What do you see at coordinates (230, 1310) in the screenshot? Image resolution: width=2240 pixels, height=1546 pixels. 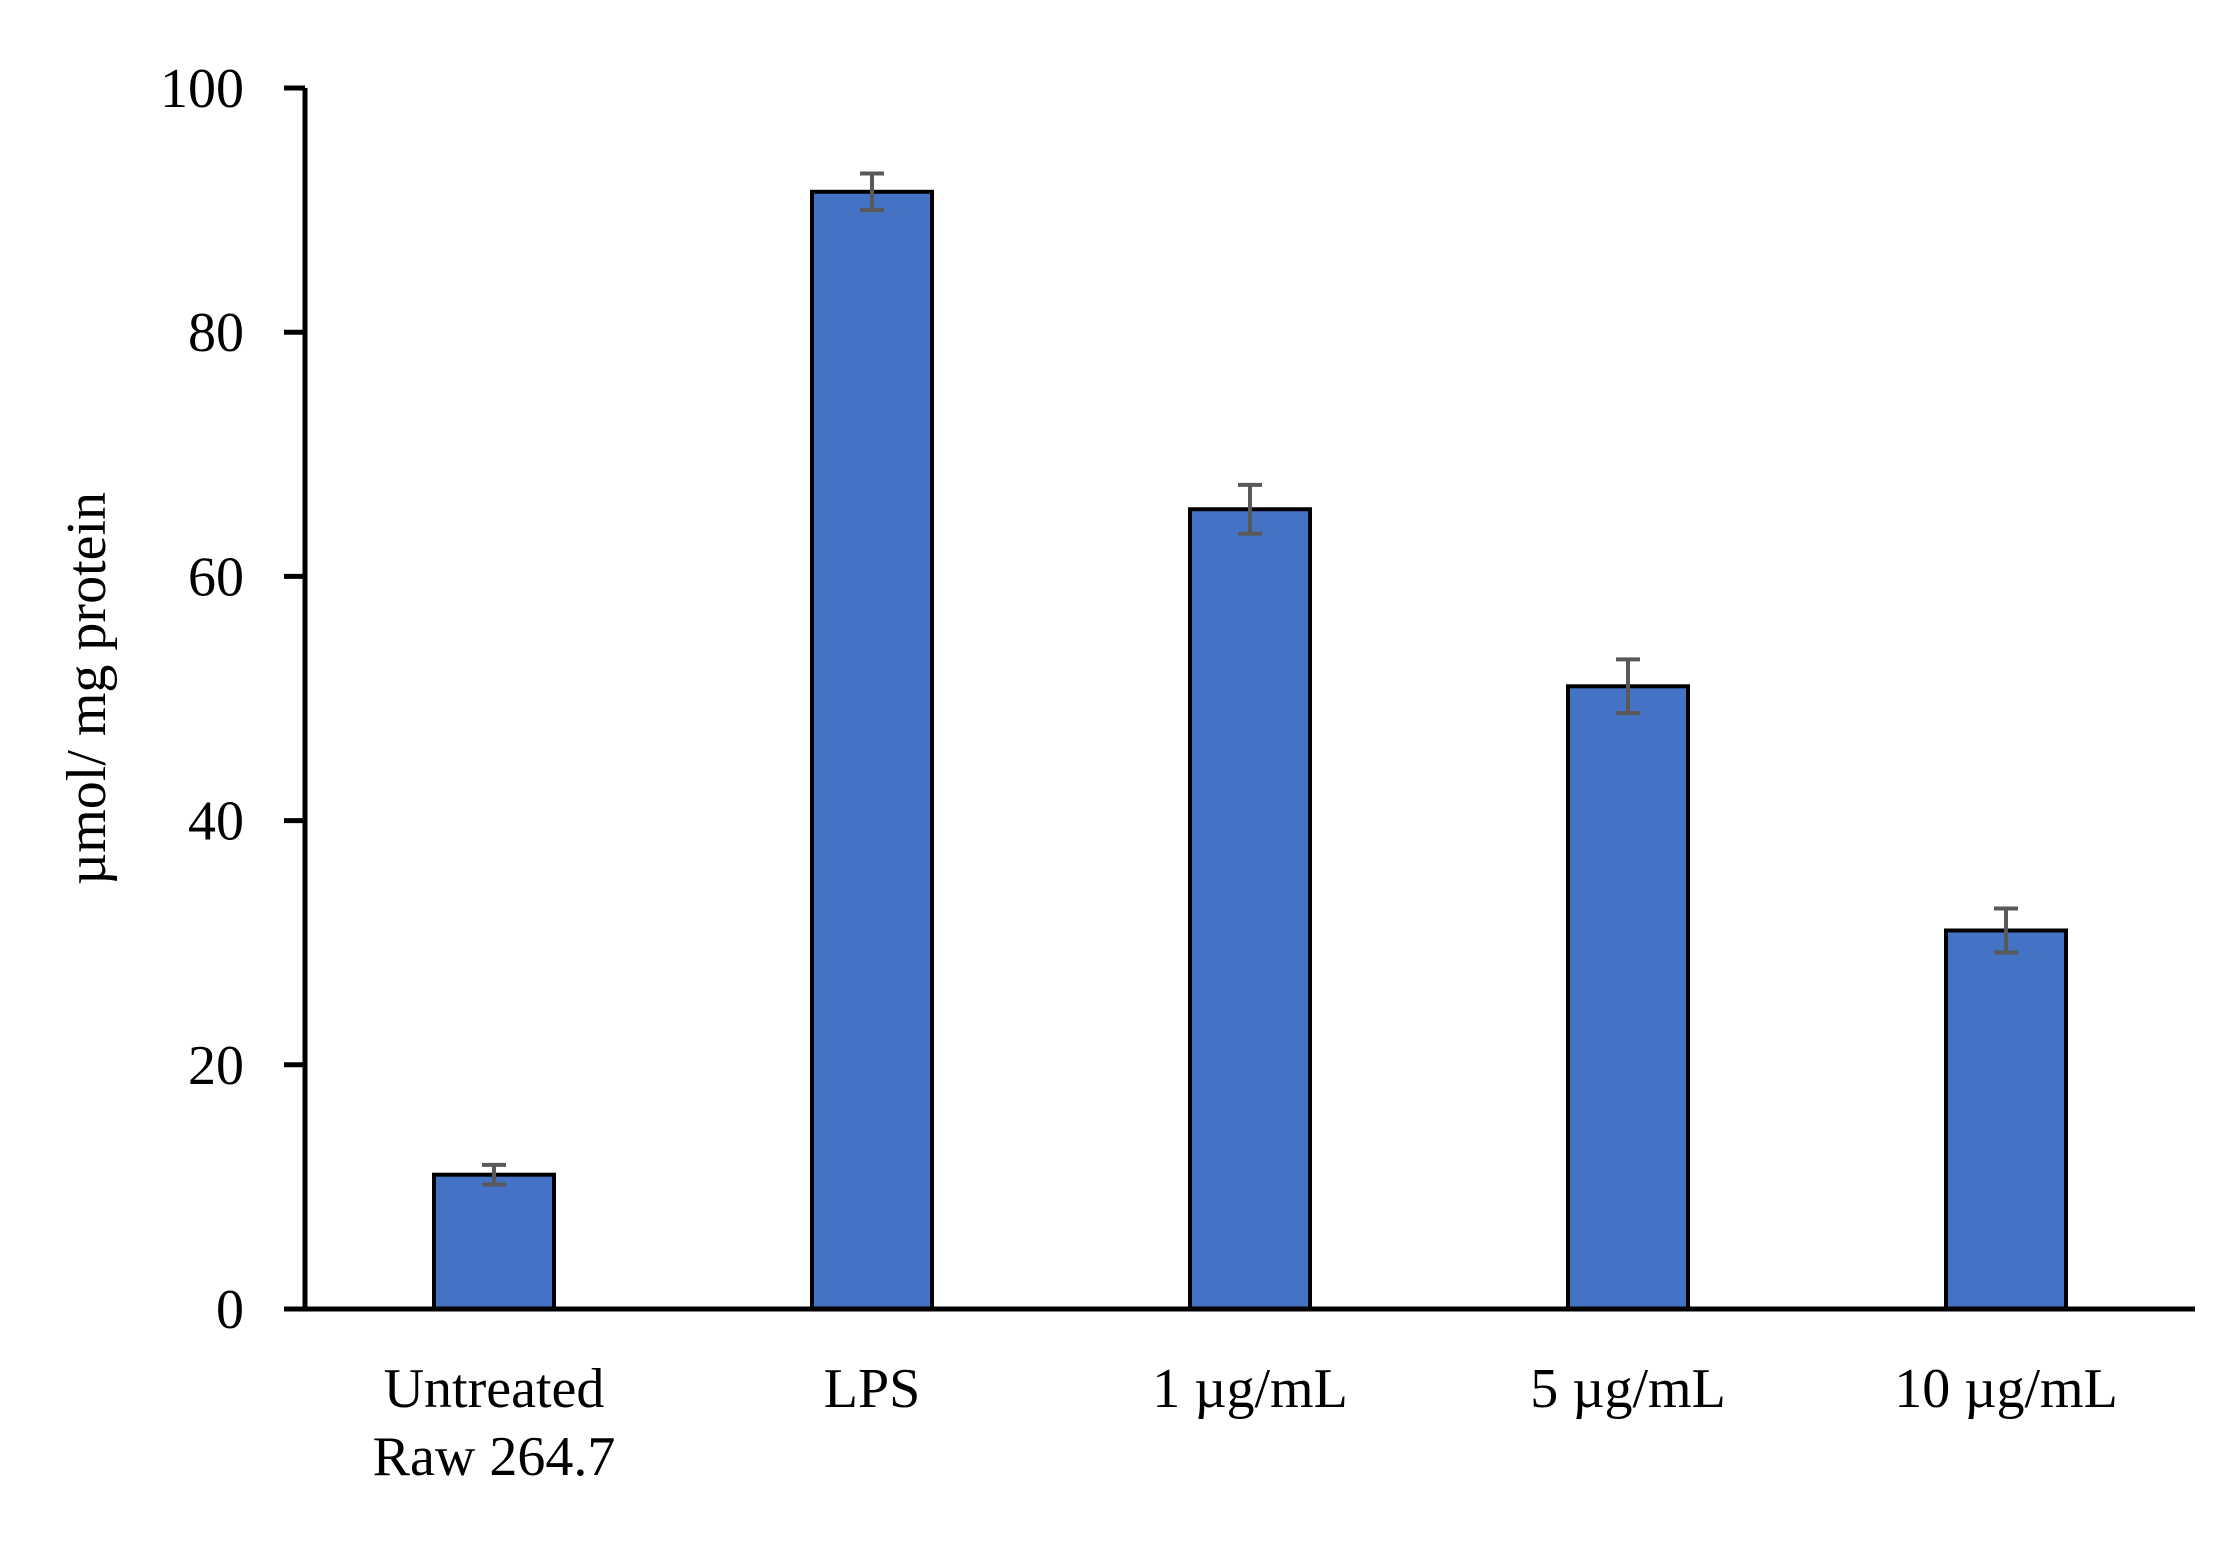 I see `y-tick-label-0: 0` at bounding box center [230, 1310].